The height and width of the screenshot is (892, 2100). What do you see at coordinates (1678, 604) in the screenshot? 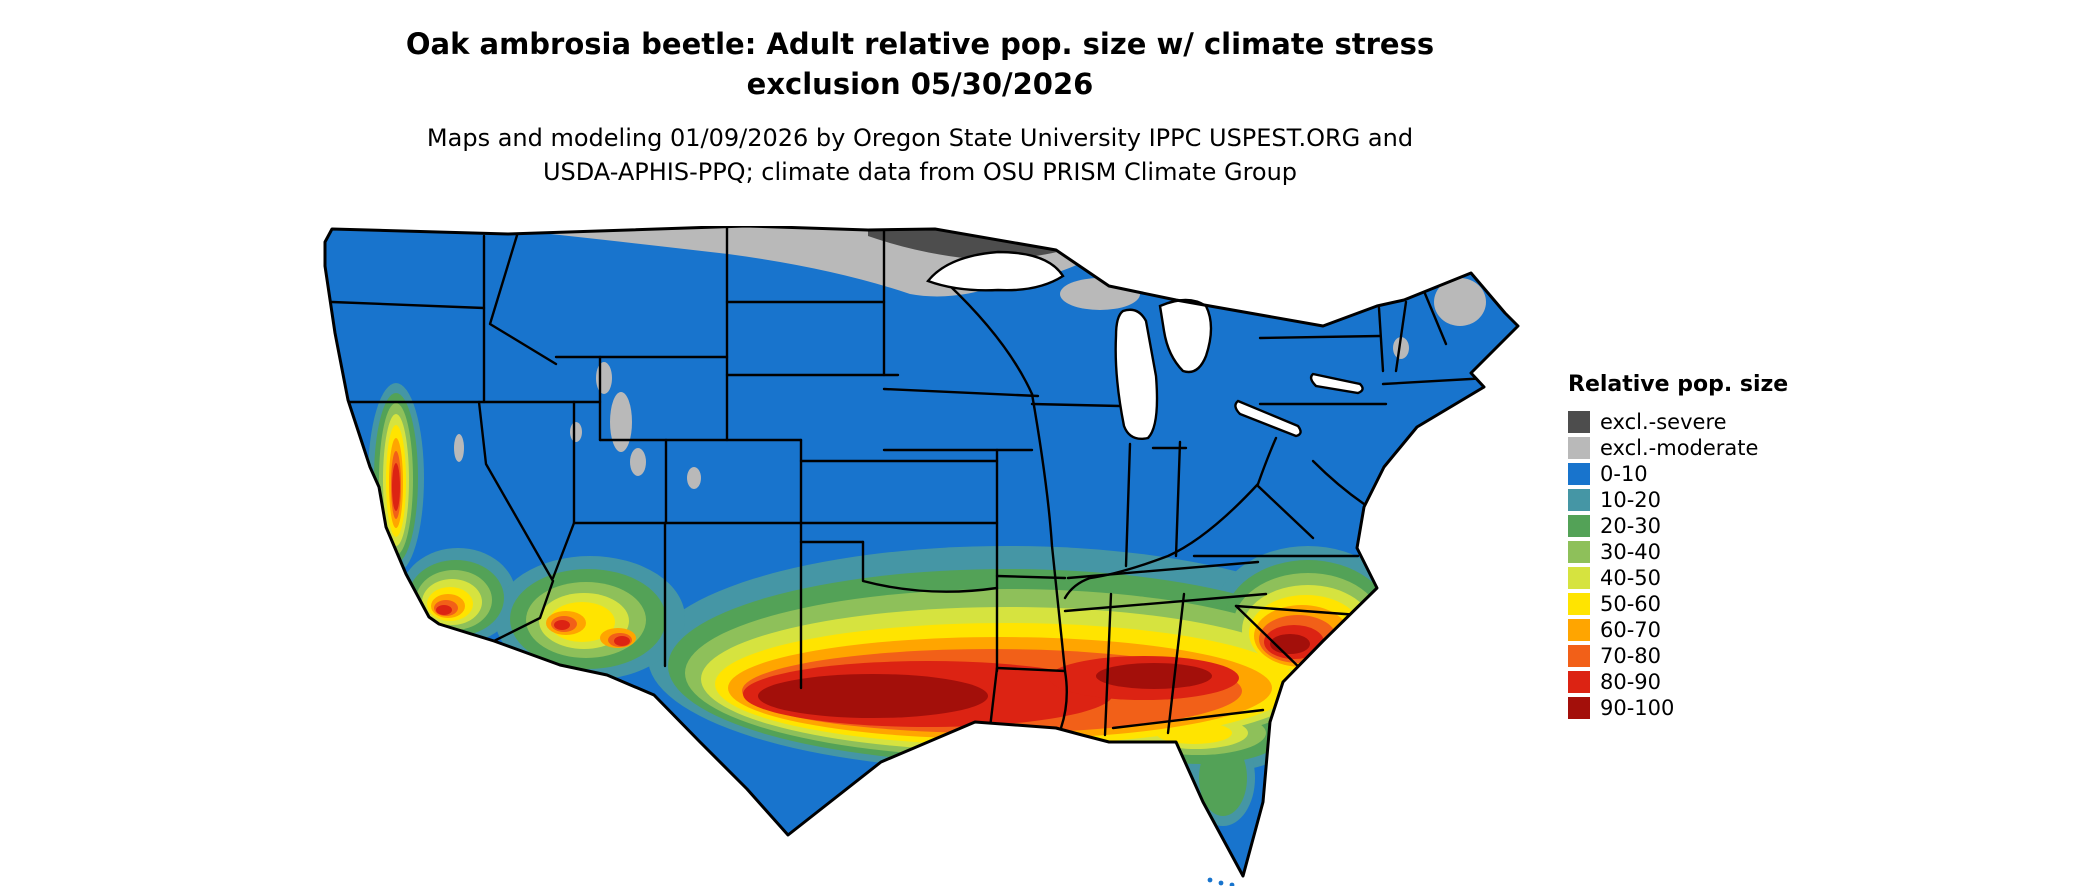
I see `legend-item: 50-60` at bounding box center [1678, 604].